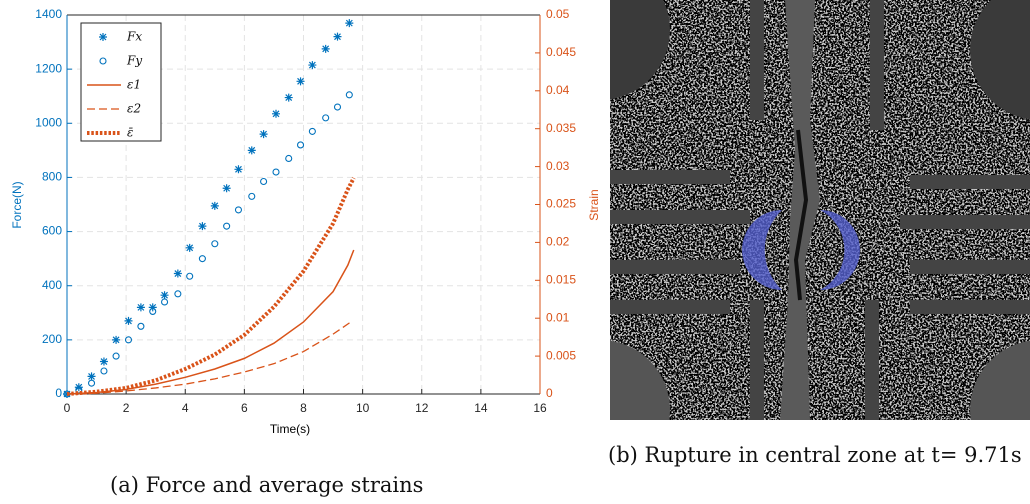 This screenshot has height=504, width=1030. Describe the element at coordinates (561, 279) in the screenshot. I see `y2-tick-label: 0.015` at that location.